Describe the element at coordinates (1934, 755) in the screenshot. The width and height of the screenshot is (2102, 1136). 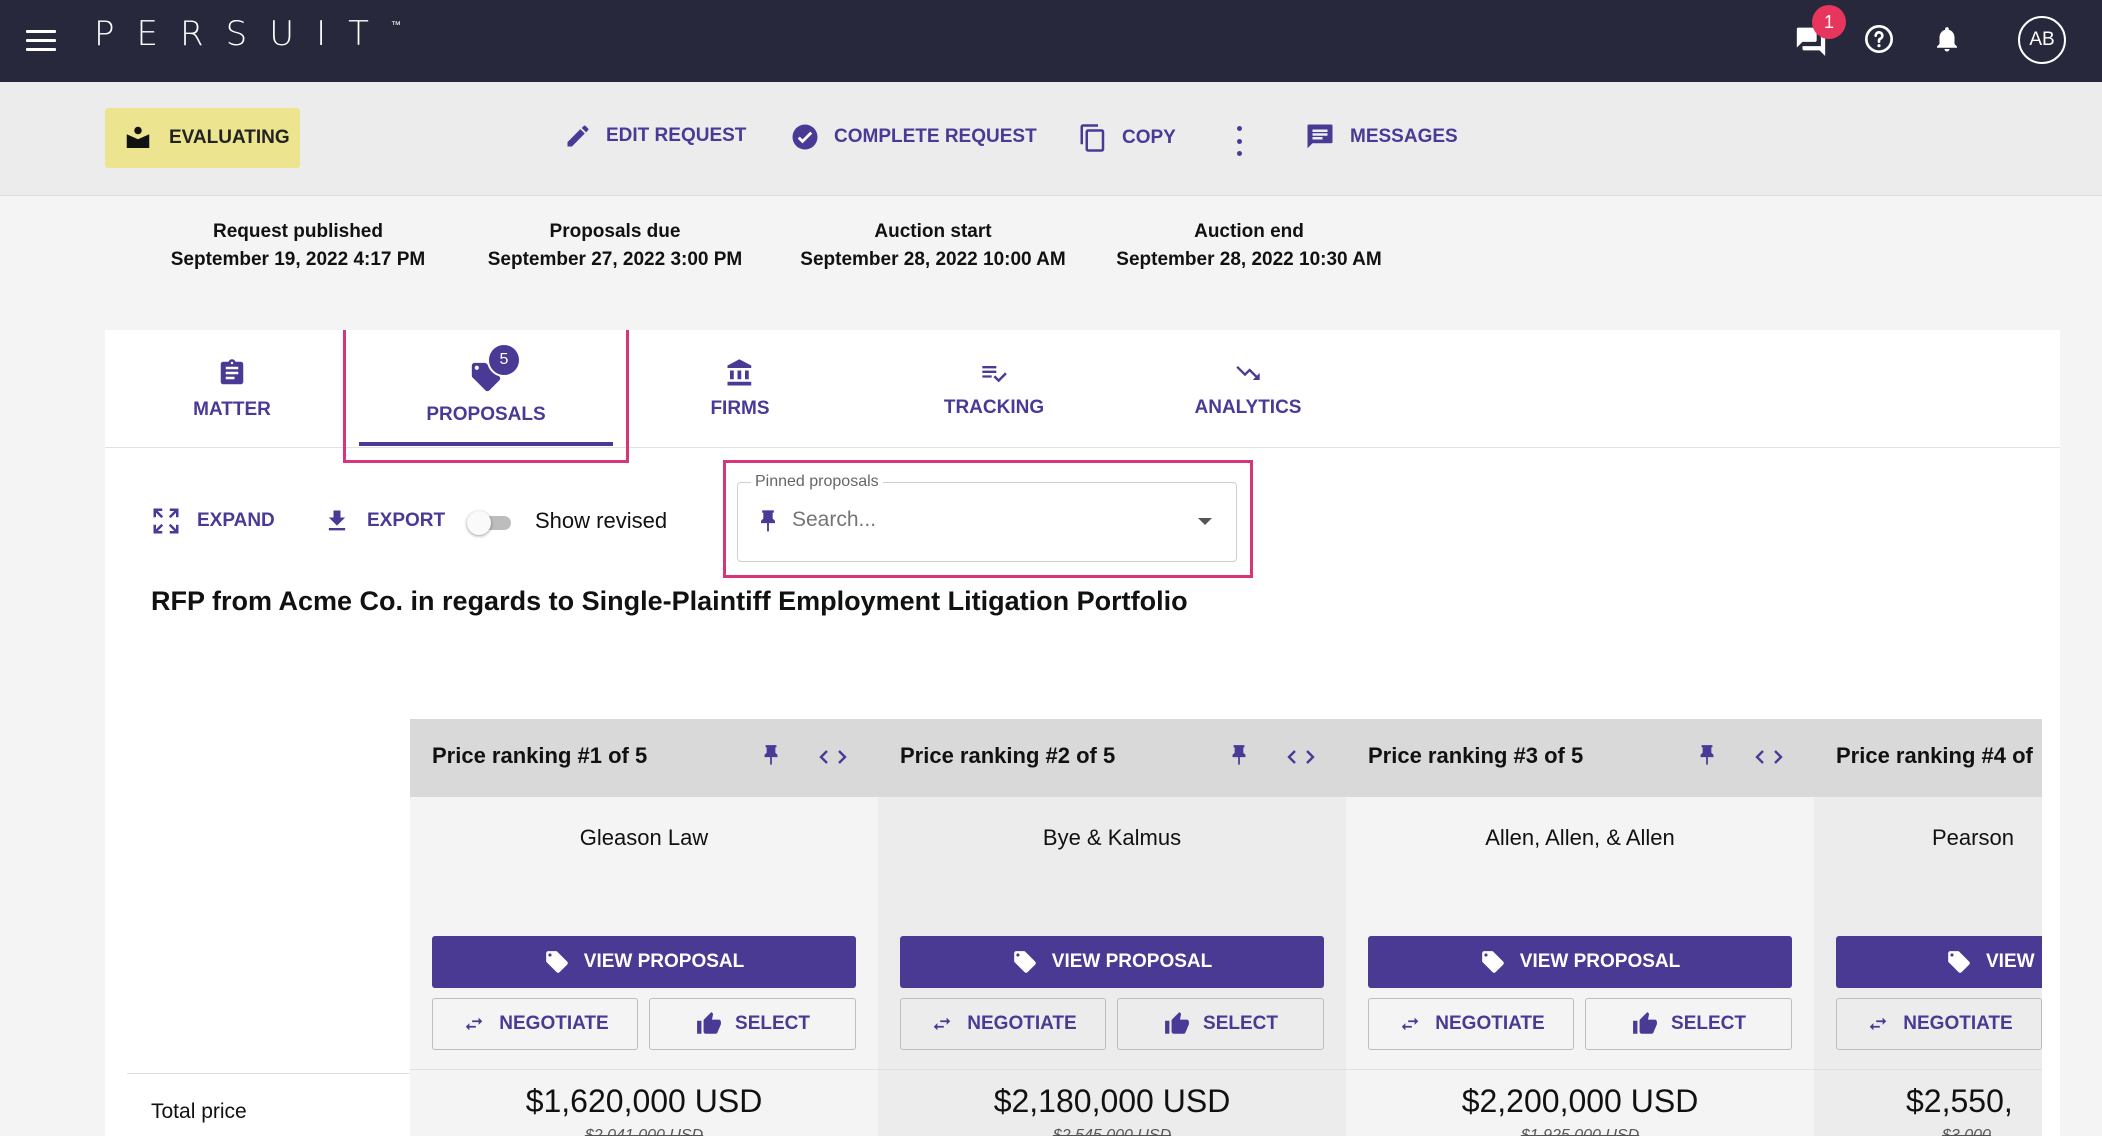
I see `price-ranking-title: Price ranking #4 of` at that location.